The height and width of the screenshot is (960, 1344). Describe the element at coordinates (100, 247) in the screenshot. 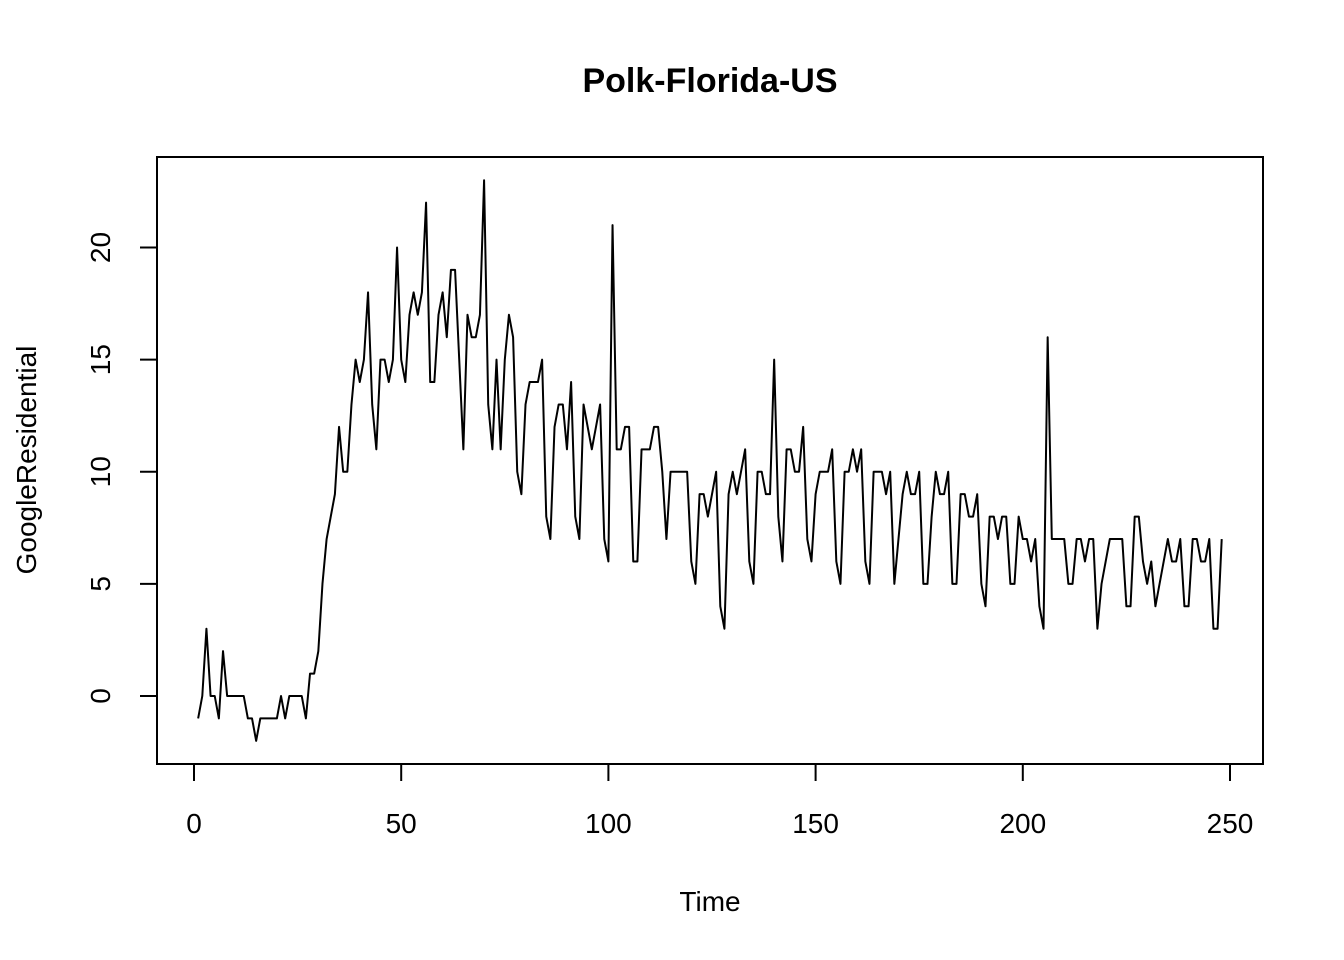

I see `y-tick-label: 20` at that location.